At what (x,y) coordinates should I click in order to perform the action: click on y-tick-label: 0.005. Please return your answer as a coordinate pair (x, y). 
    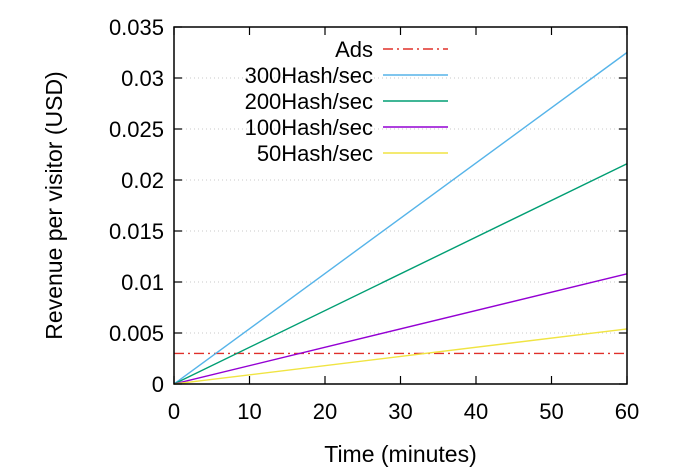
    Looking at the image, I should click on (136, 333).